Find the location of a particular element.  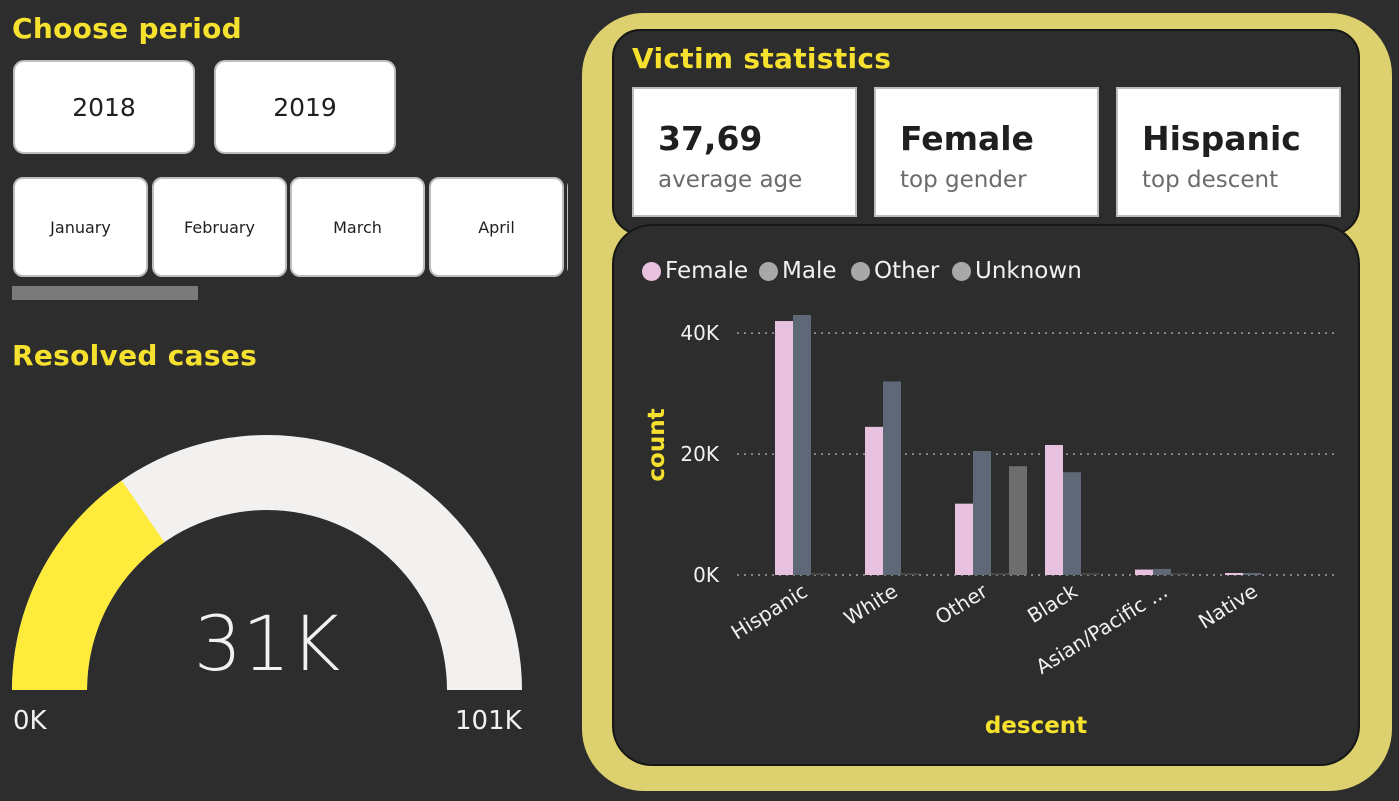

legend-female: Female is located at coordinates (695, 271).